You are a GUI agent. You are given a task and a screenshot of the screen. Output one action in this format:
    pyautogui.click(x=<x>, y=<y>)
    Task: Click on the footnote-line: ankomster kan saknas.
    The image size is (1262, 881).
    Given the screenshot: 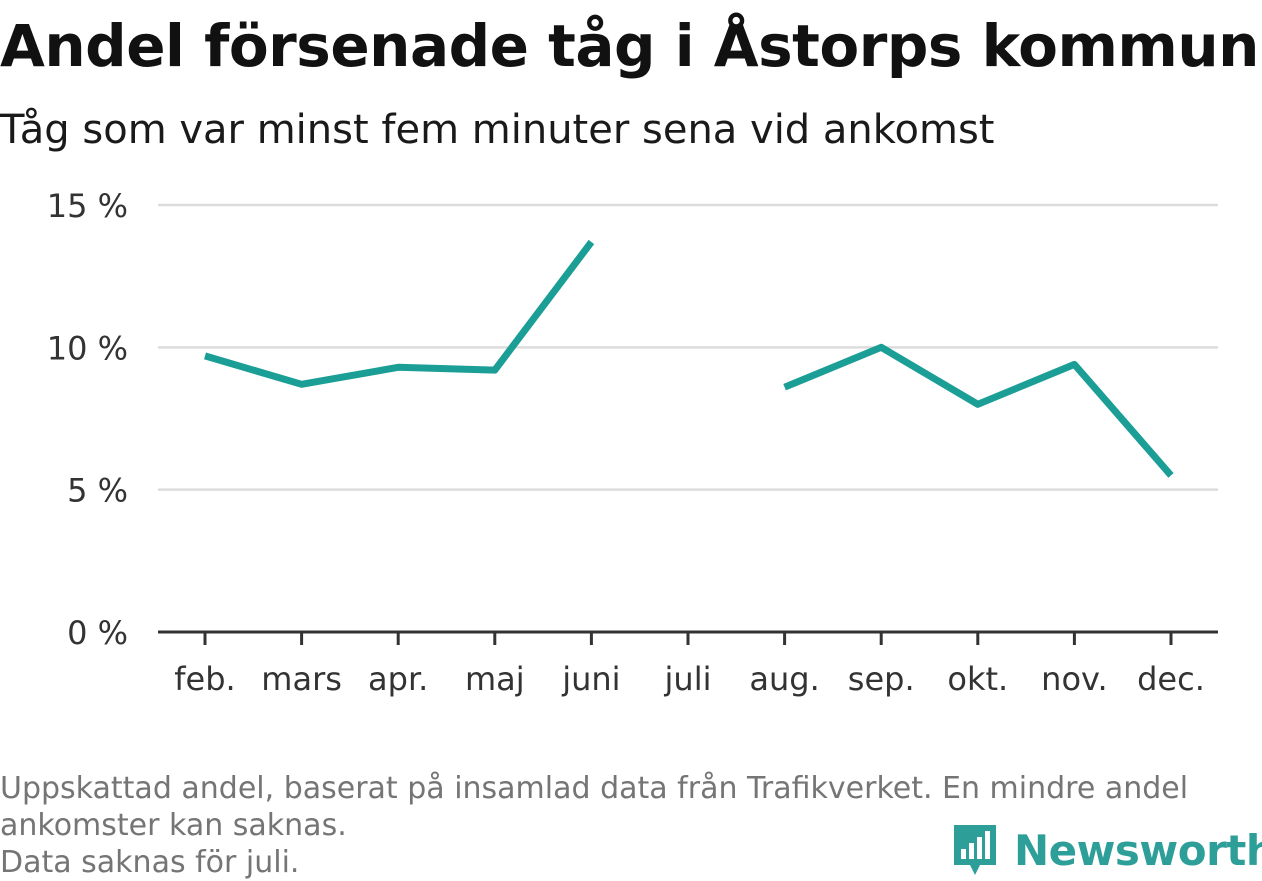 What is the action you would take?
    pyautogui.click(x=173, y=825)
    